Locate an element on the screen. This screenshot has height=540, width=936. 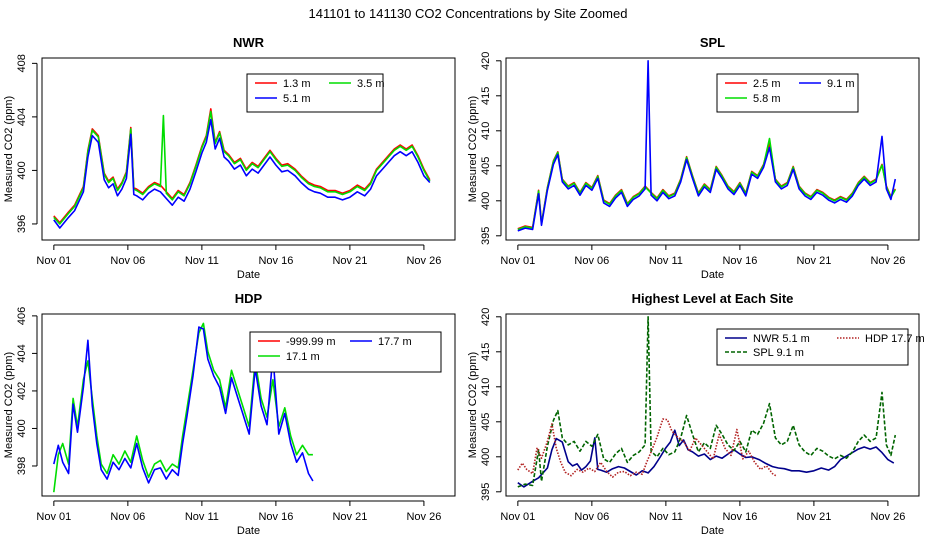
y-tick-label-hdp-3: 404 is located at coordinates (22, 353).